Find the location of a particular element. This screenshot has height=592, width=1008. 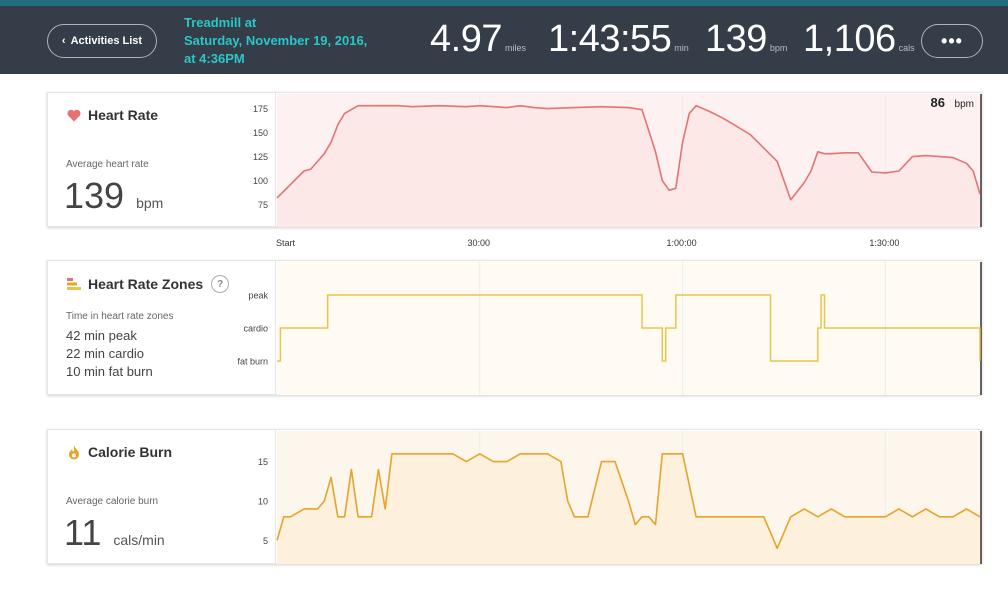

more-options-icon: ••• is located at coordinates (952, 40).